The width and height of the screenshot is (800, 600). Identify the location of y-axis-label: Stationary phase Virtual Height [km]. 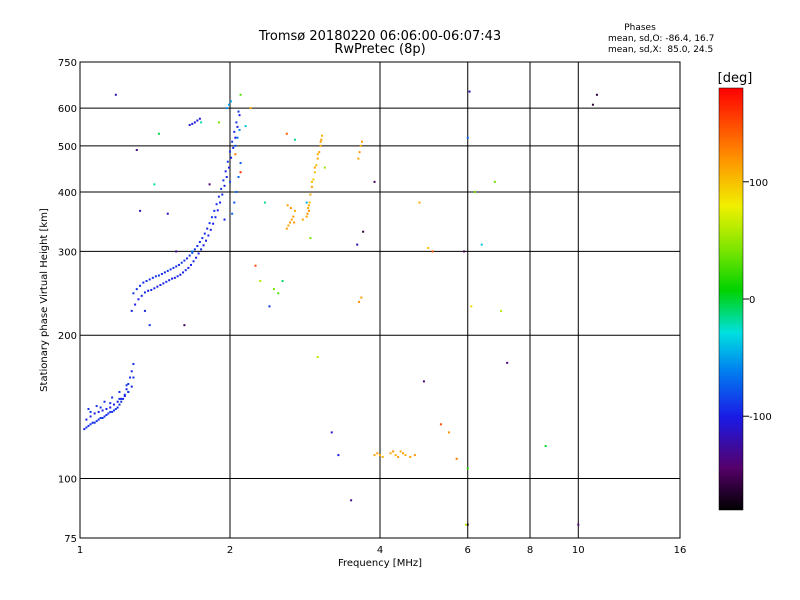
(44, 300).